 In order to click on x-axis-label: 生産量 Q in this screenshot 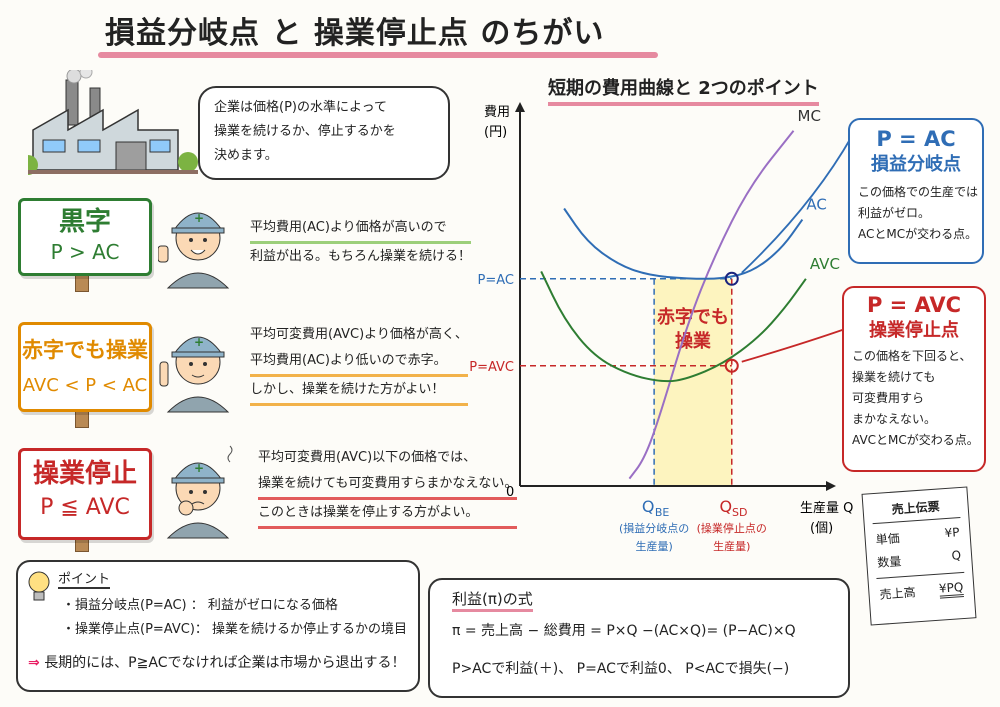, I will do `click(826, 508)`.